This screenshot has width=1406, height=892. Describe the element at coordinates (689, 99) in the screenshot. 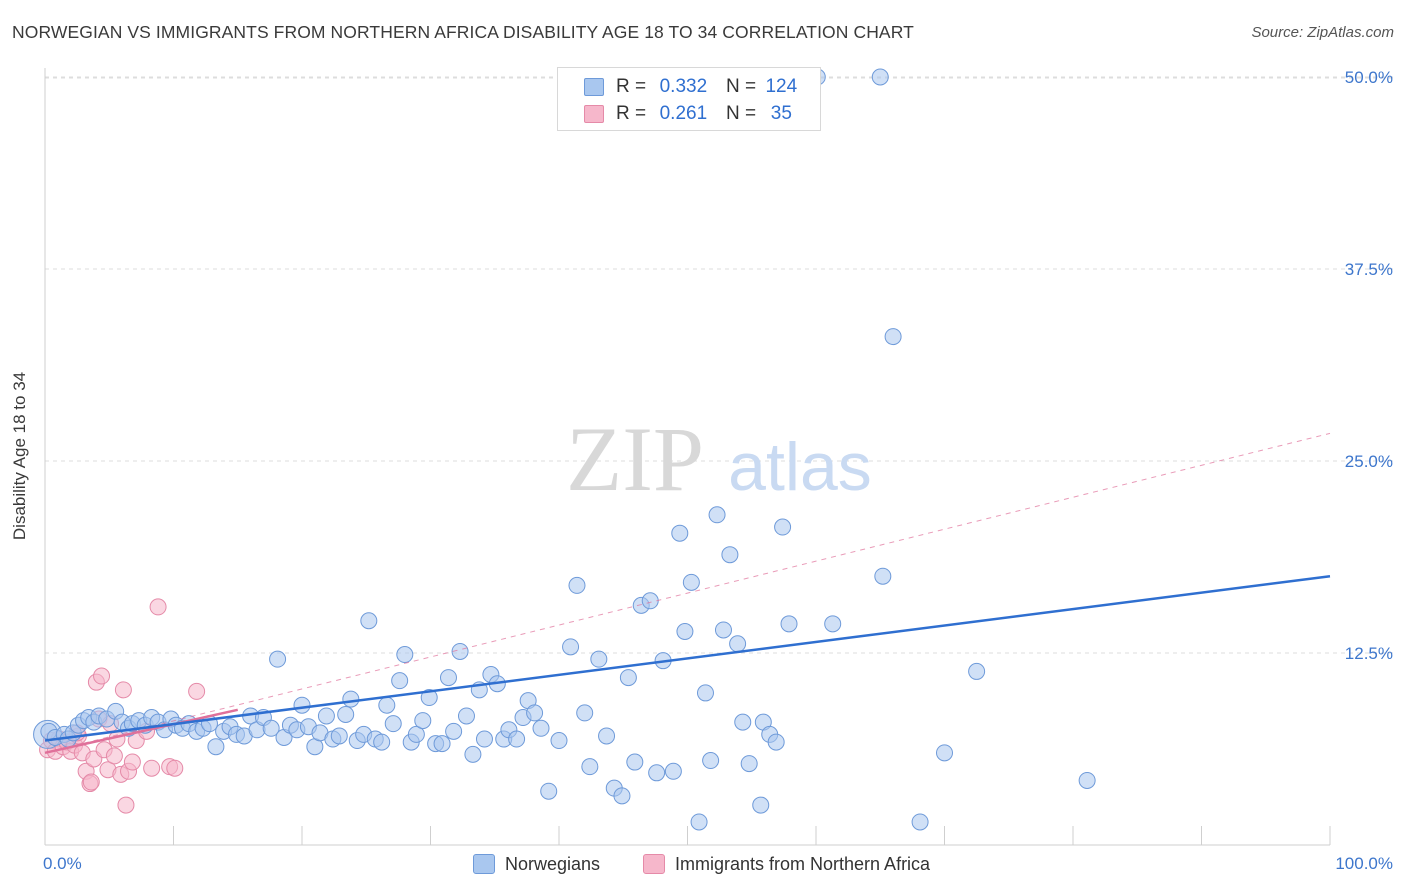

I see `correlation-legend: R = 0.332 N = 124 R = 0.261 N = 35` at that location.